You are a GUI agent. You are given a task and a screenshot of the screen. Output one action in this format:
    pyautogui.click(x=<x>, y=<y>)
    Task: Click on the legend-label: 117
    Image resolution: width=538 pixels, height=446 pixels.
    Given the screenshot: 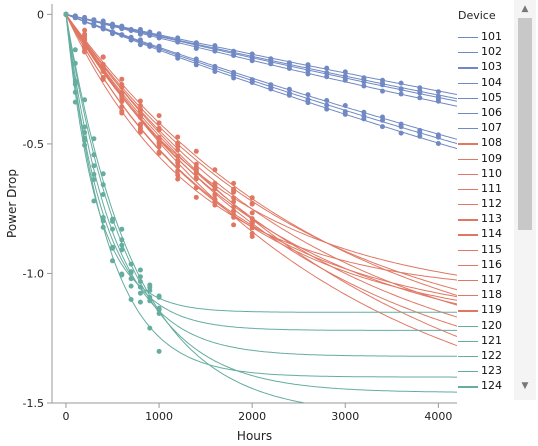 What is the action you would take?
    pyautogui.click(x=491, y=279)
    